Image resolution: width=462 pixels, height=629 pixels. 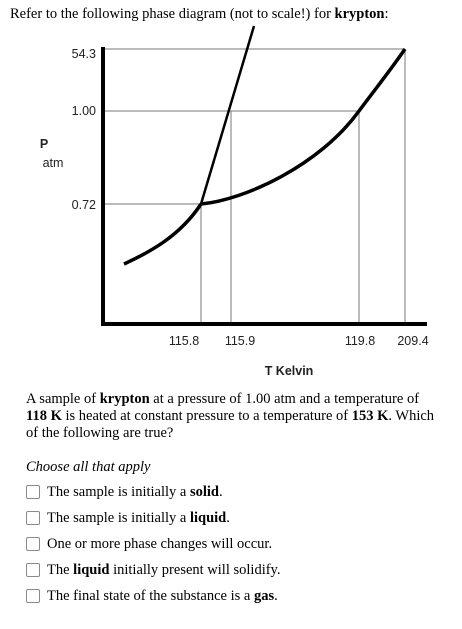 I want to click on option-1: The sample is initially a solid., so click(x=153, y=492).